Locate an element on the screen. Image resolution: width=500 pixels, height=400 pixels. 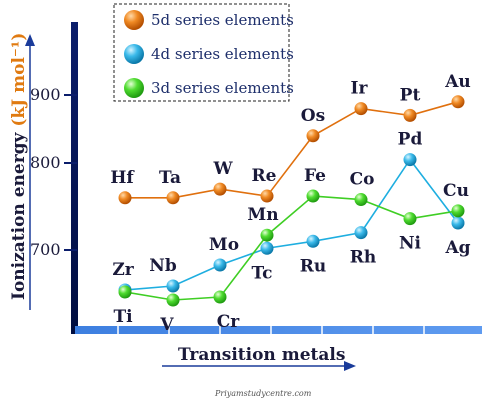
y-axis-ticks: 700 800 900 is located at coordinates (53, 172).